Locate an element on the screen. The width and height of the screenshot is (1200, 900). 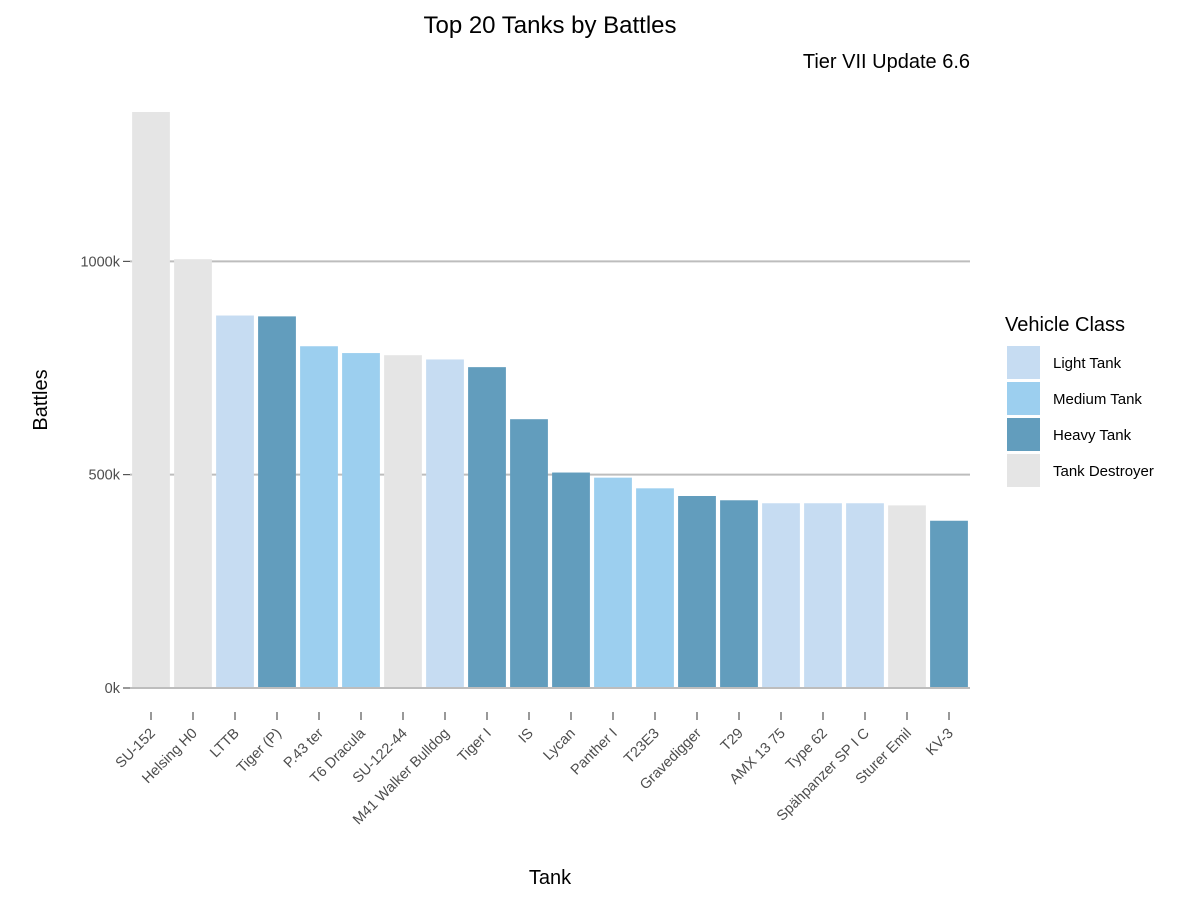
y-axis-title: Battles is located at coordinates (41, 399).